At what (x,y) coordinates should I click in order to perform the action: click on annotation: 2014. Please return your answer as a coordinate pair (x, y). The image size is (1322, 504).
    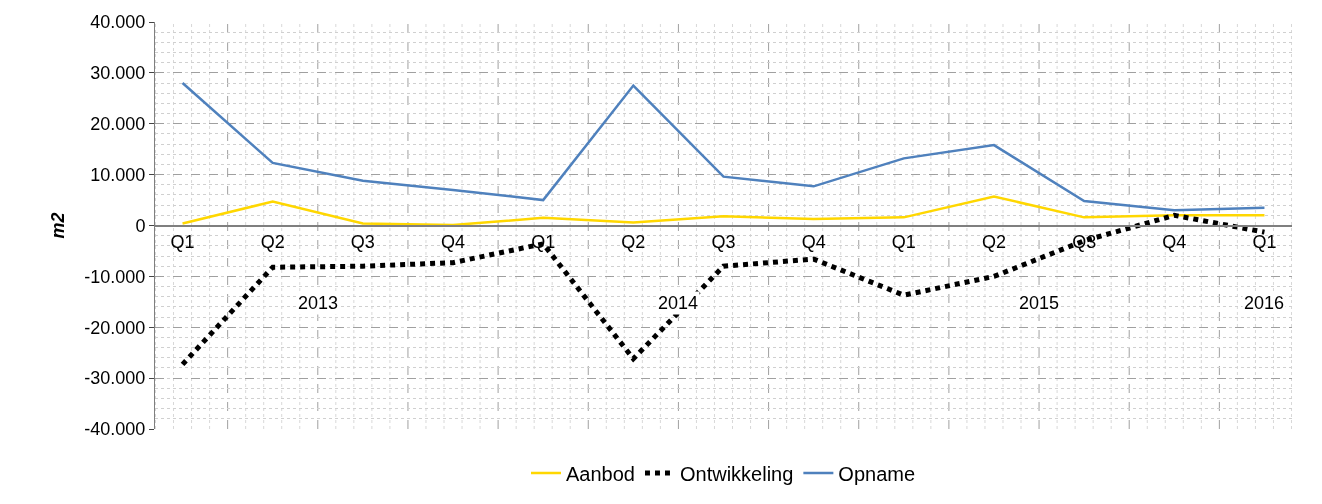
    Looking at the image, I should click on (678, 303).